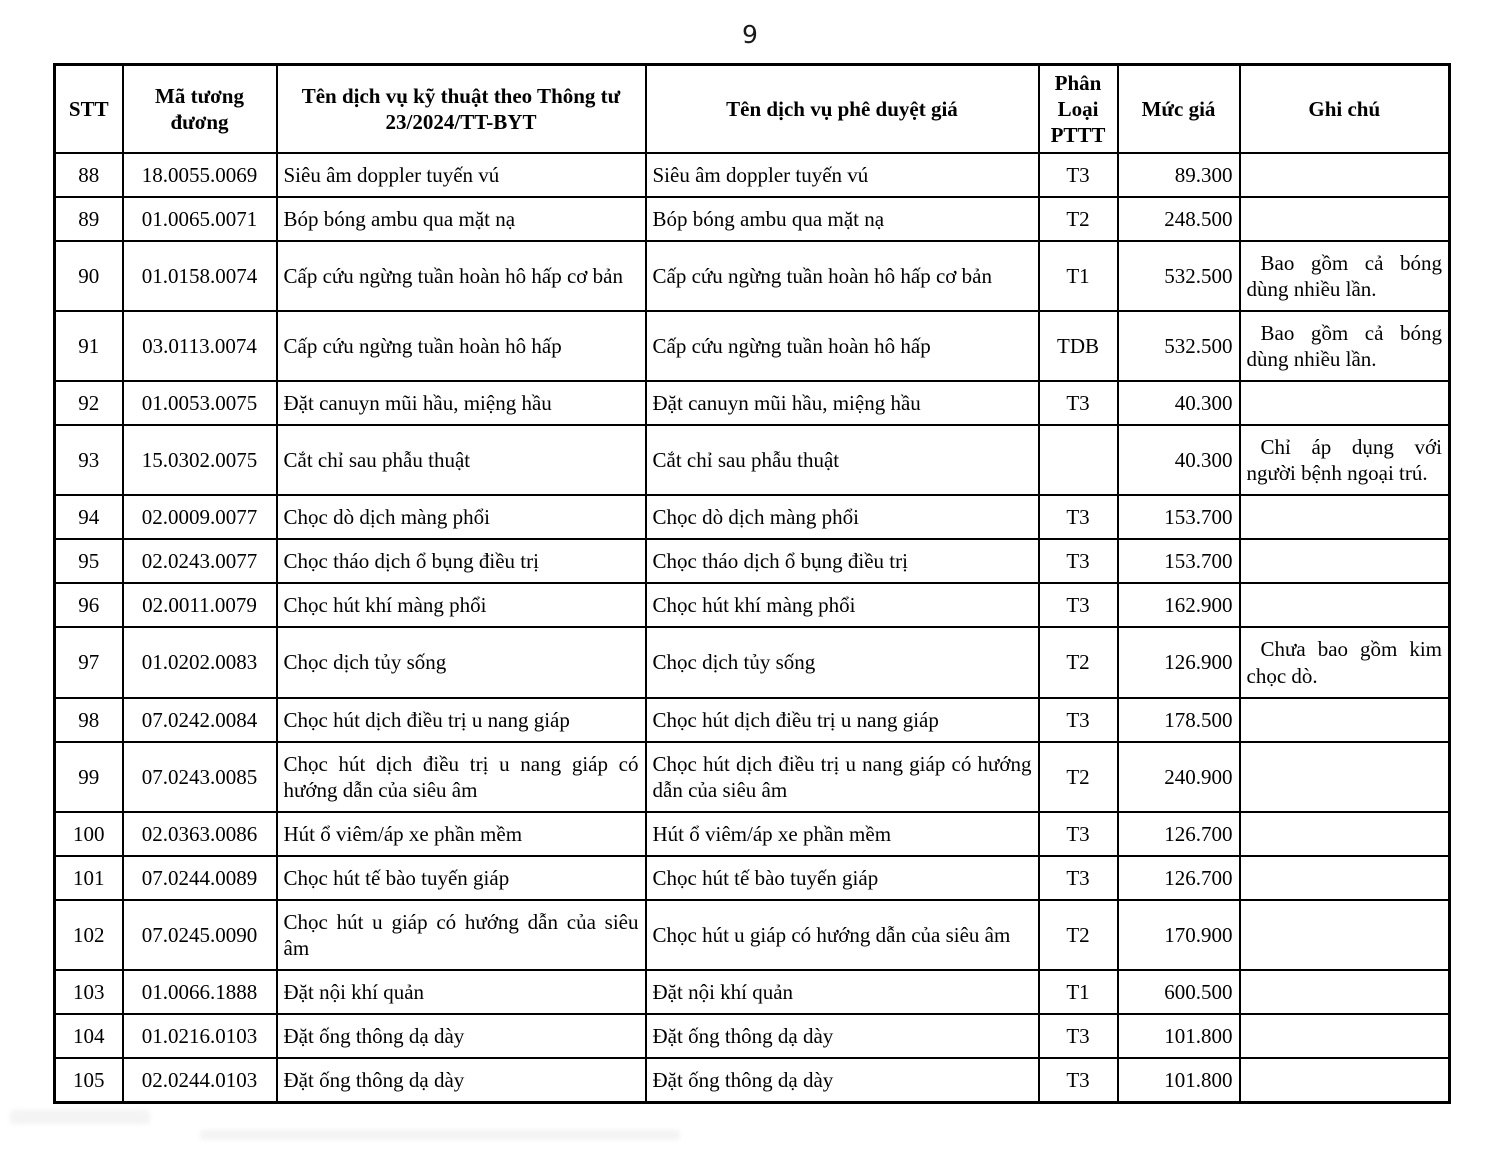 This screenshot has height=1160, width=1500. What do you see at coordinates (88, 403) in the screenshot?
I see `cell-stt: 92` at bounding box center [88, 403].